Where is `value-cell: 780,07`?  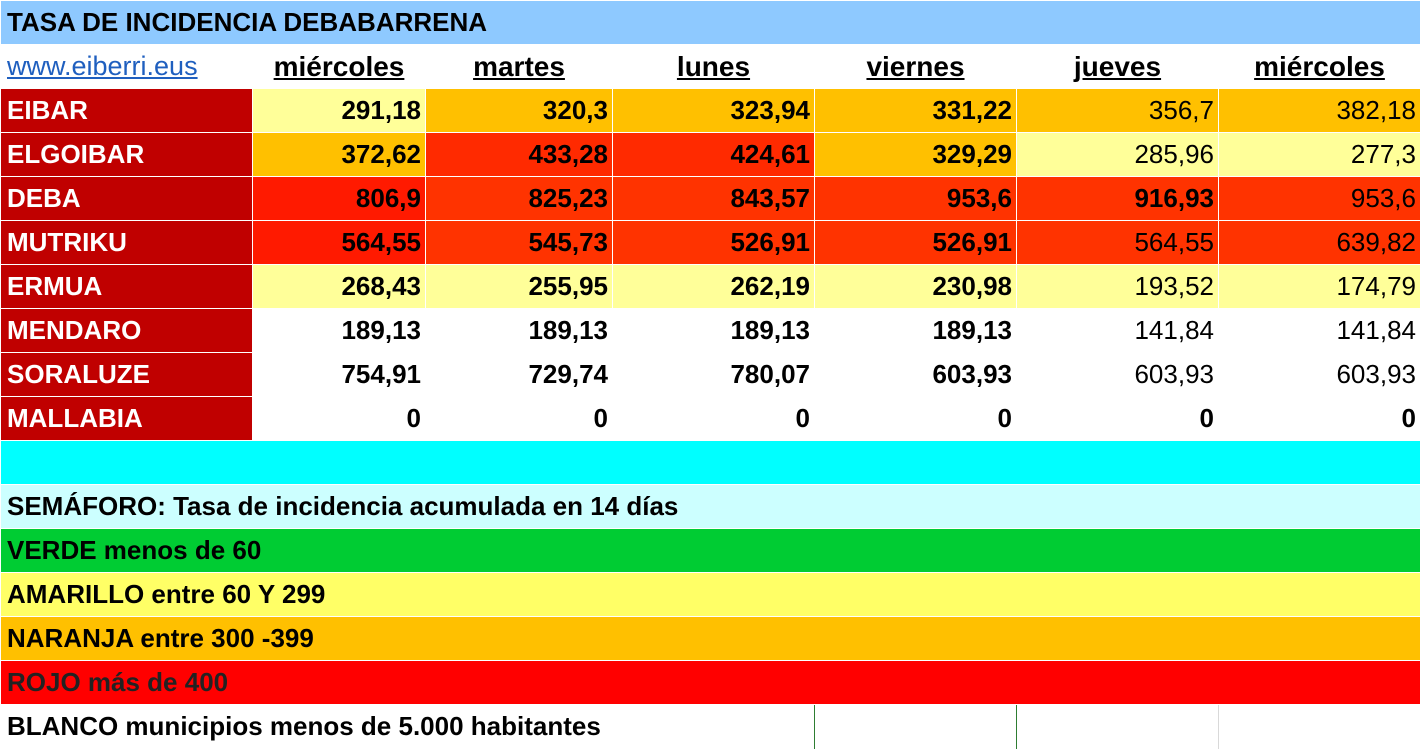 value-cell: 780,07 is located at coordinates (714, 375).